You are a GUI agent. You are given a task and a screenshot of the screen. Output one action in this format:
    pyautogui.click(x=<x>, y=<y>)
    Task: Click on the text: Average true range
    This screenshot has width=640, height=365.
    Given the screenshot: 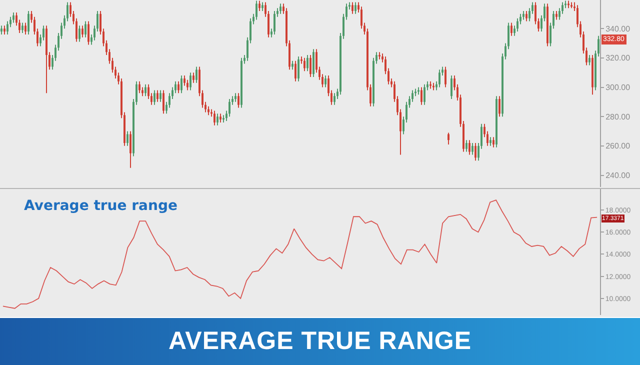 What is the action you would take?
    pyautogui.click(x=101, y=206)
    